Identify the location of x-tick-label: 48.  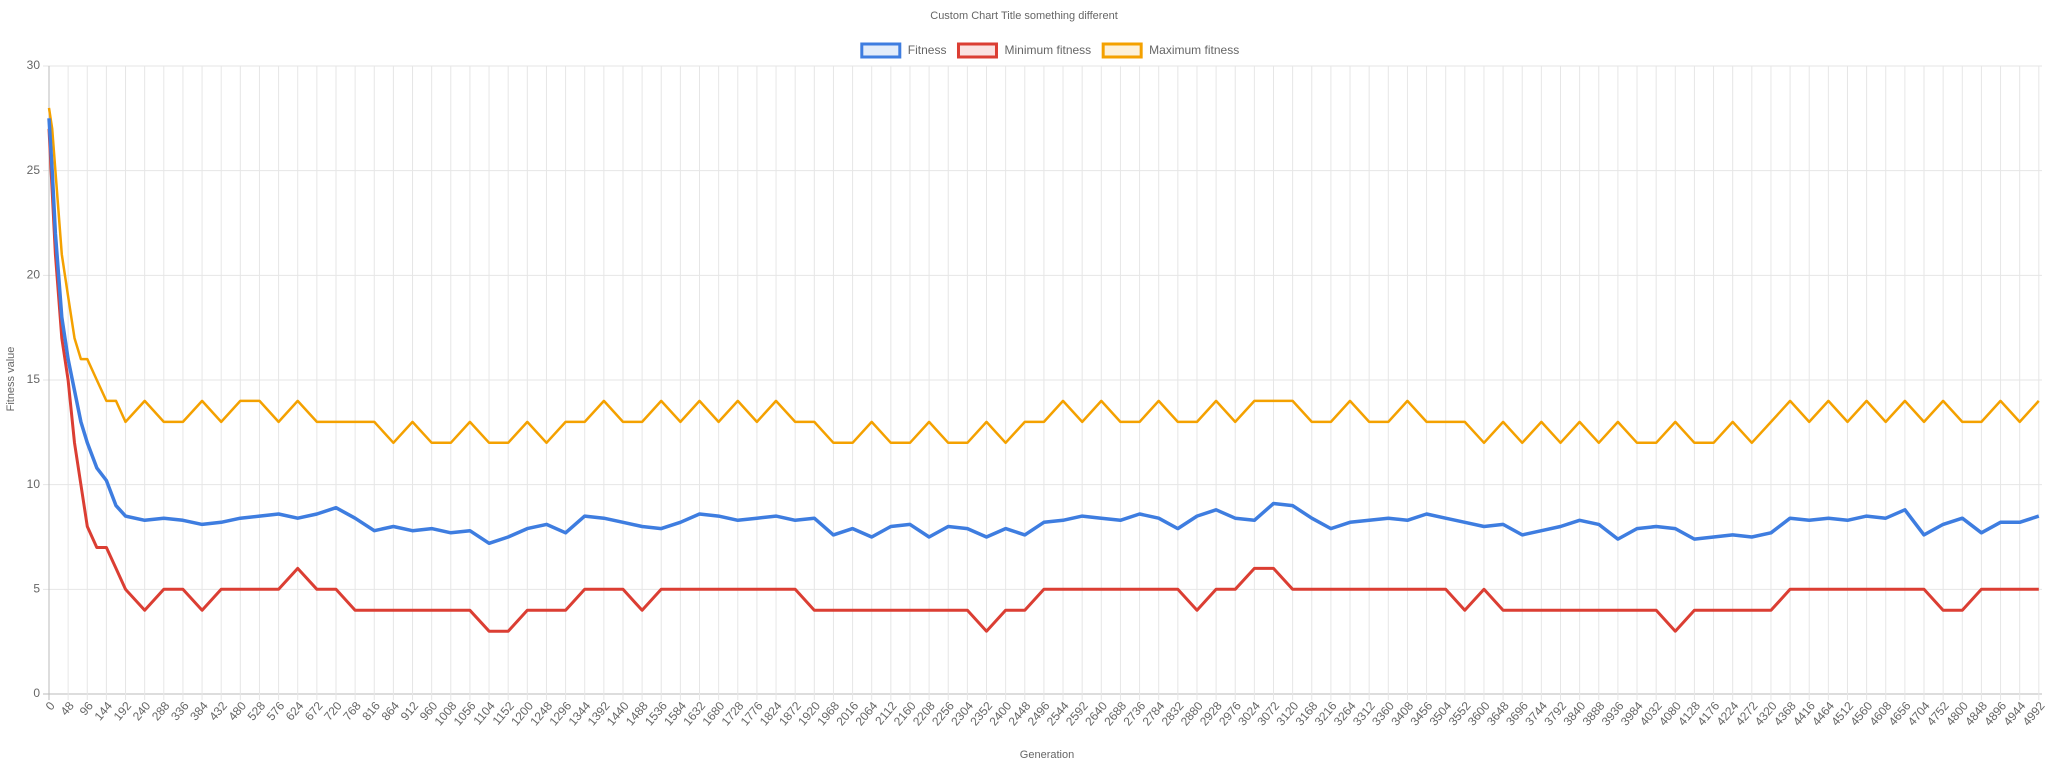
(68, 708).